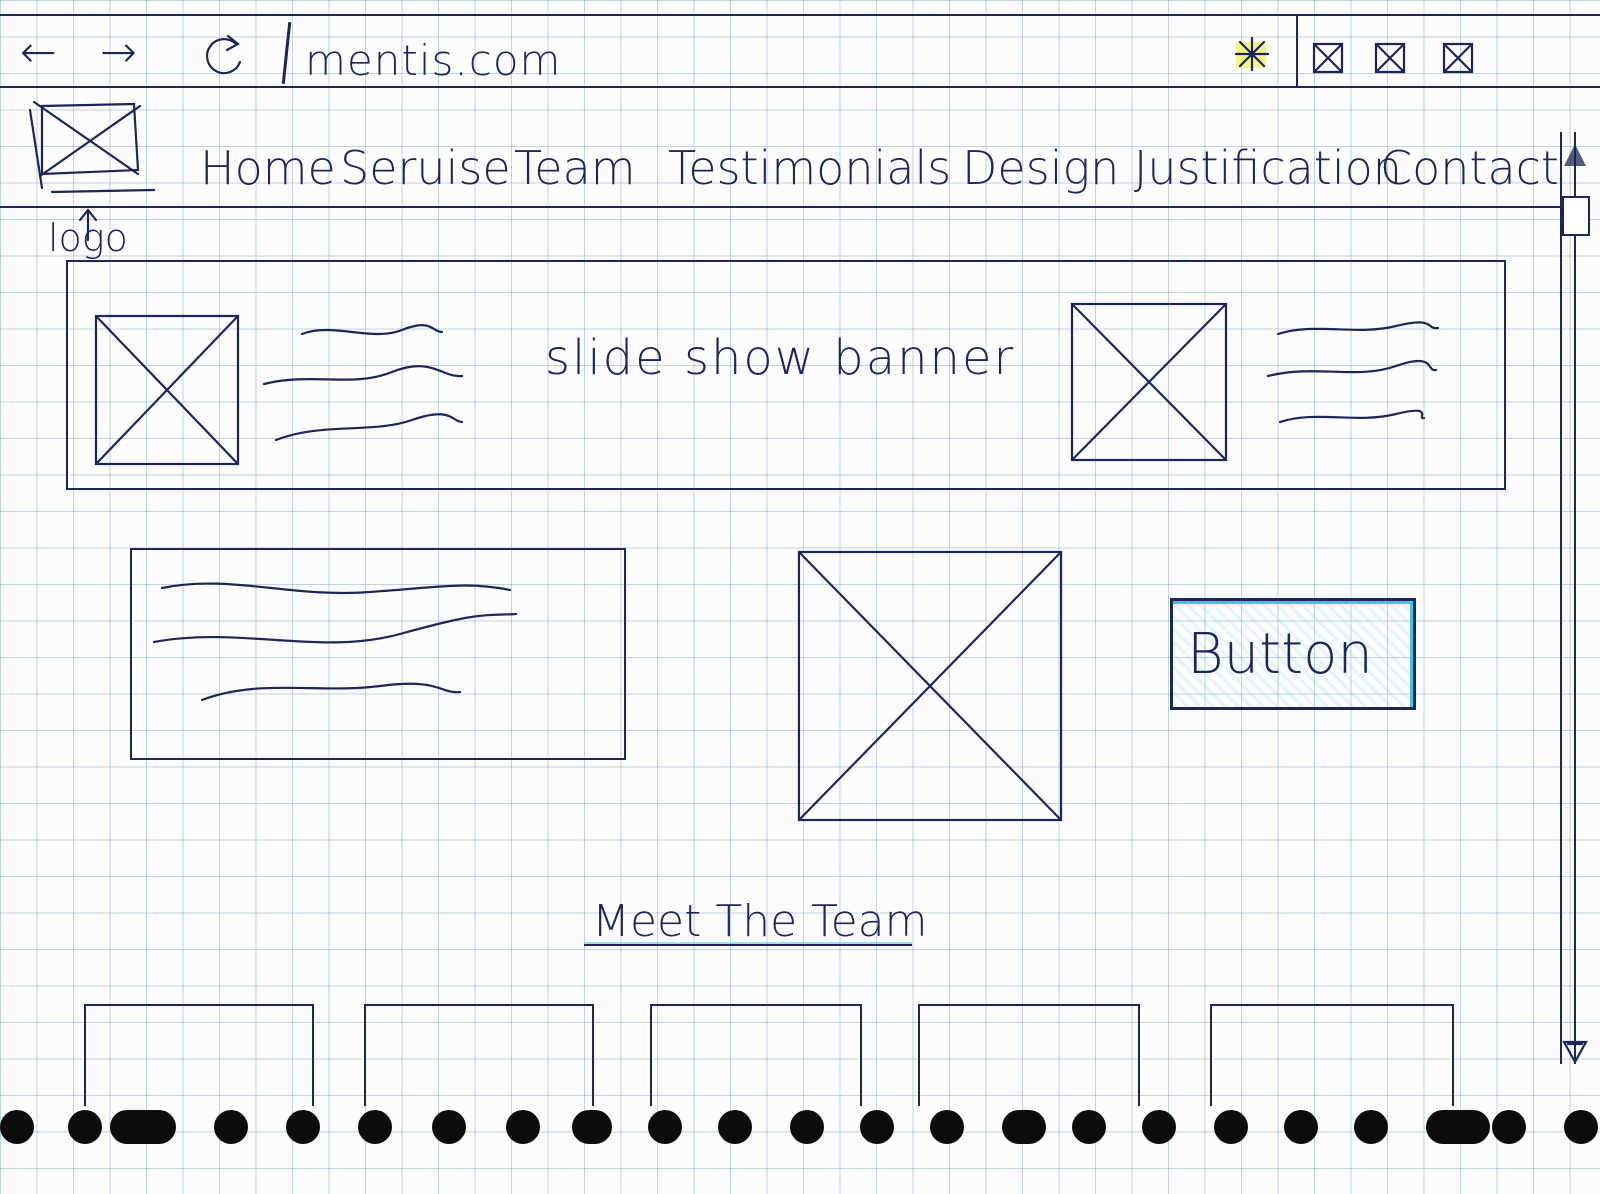  I want to click on minimize-button, so click(1328, 58).